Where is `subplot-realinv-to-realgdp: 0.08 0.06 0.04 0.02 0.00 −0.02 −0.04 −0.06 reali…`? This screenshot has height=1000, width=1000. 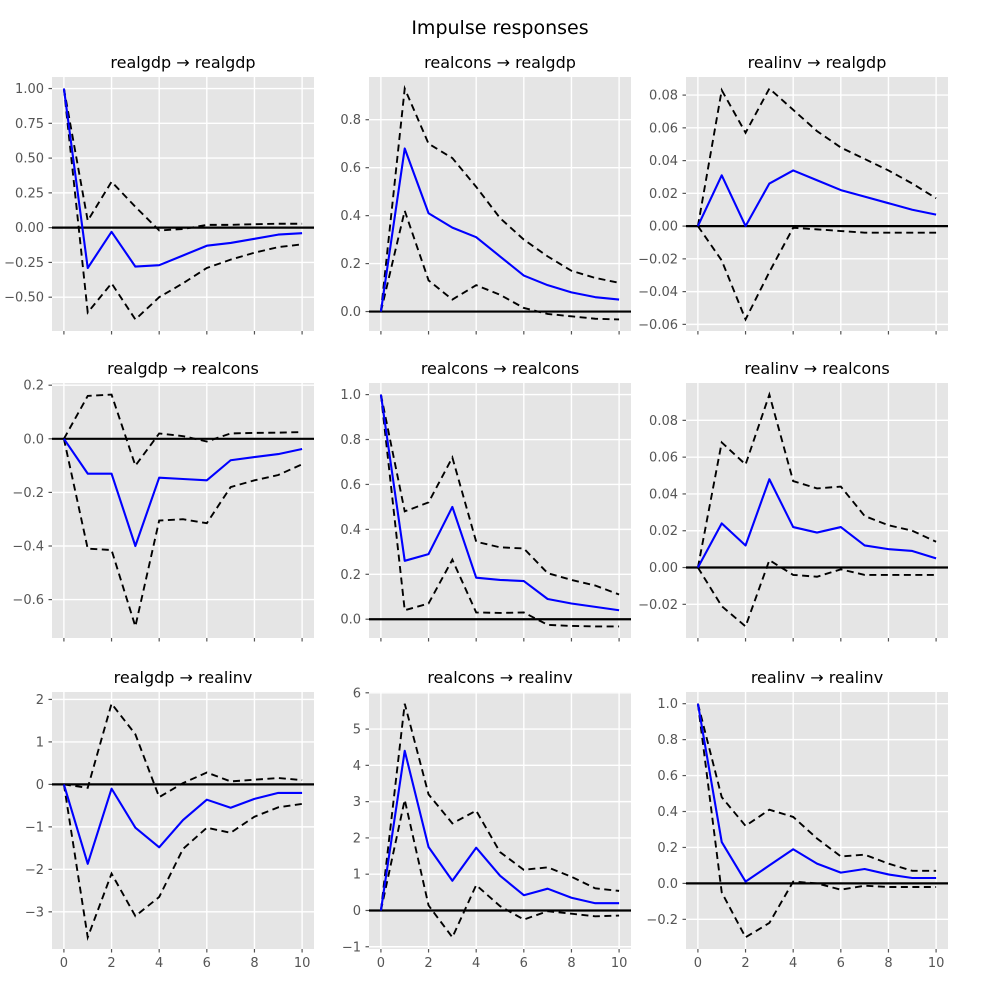 subplot-realinv-to-realgdp: 0.08 0.06 0.04 0.02 0.00 −0.02 −0.04 −0.06 reali… is located at coordinates (793, 194).